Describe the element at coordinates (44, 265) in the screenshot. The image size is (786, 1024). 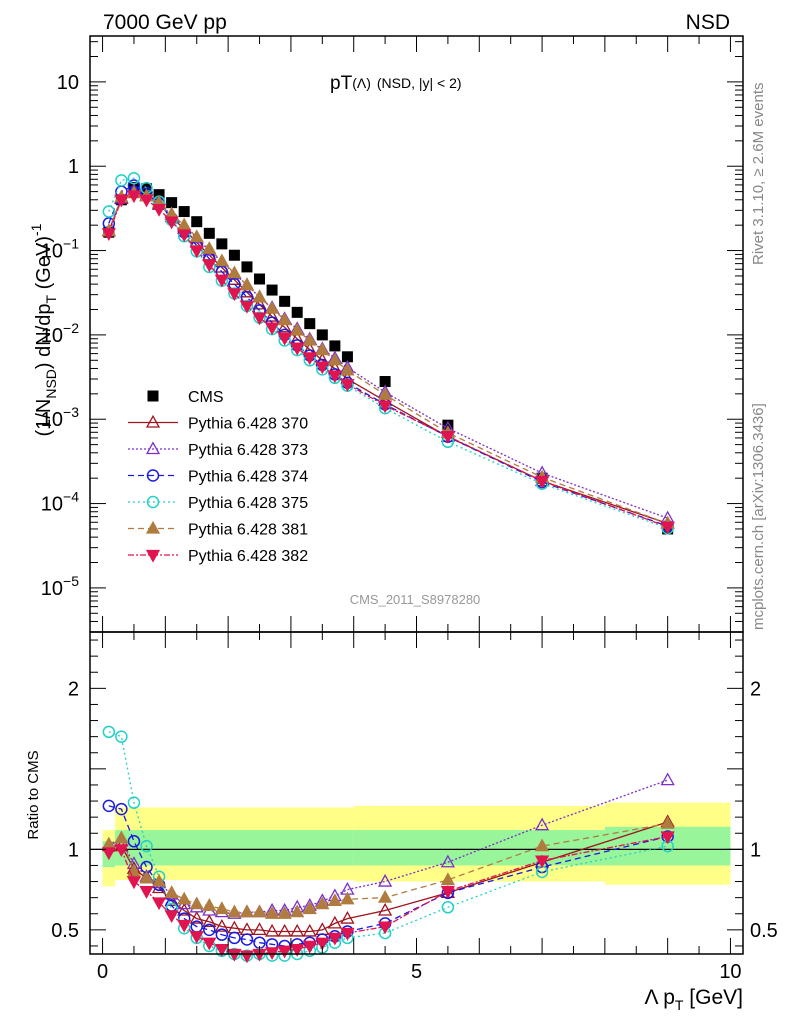
I see `ylabel-c: (GeV)` at that location.